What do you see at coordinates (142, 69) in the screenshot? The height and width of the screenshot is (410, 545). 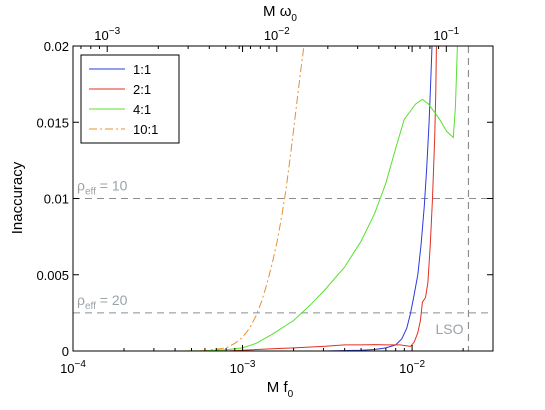 I see `legend-label: 1:1` at bounding box center [142, 69].